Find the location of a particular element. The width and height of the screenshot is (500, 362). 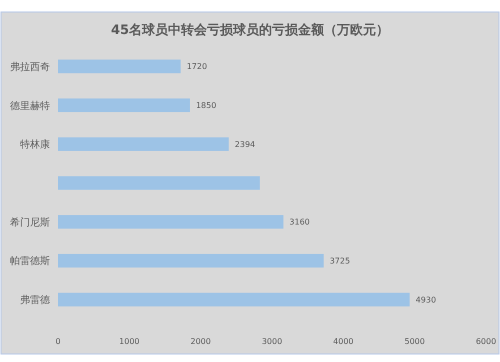

data-label: 3725 is located at coordinates (340, 261).